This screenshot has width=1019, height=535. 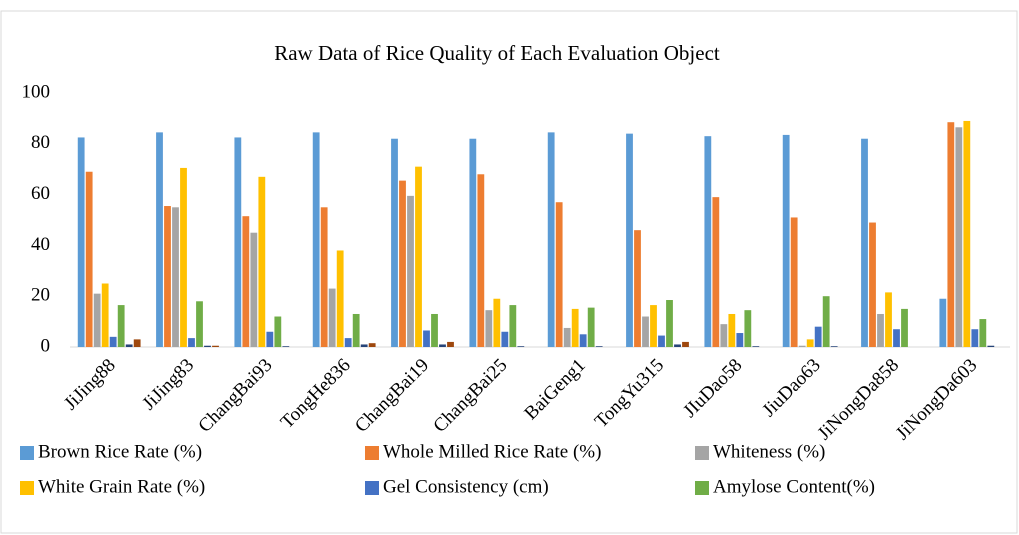 I want to click on y-tick-label: 80, so click(x=40, y=142).